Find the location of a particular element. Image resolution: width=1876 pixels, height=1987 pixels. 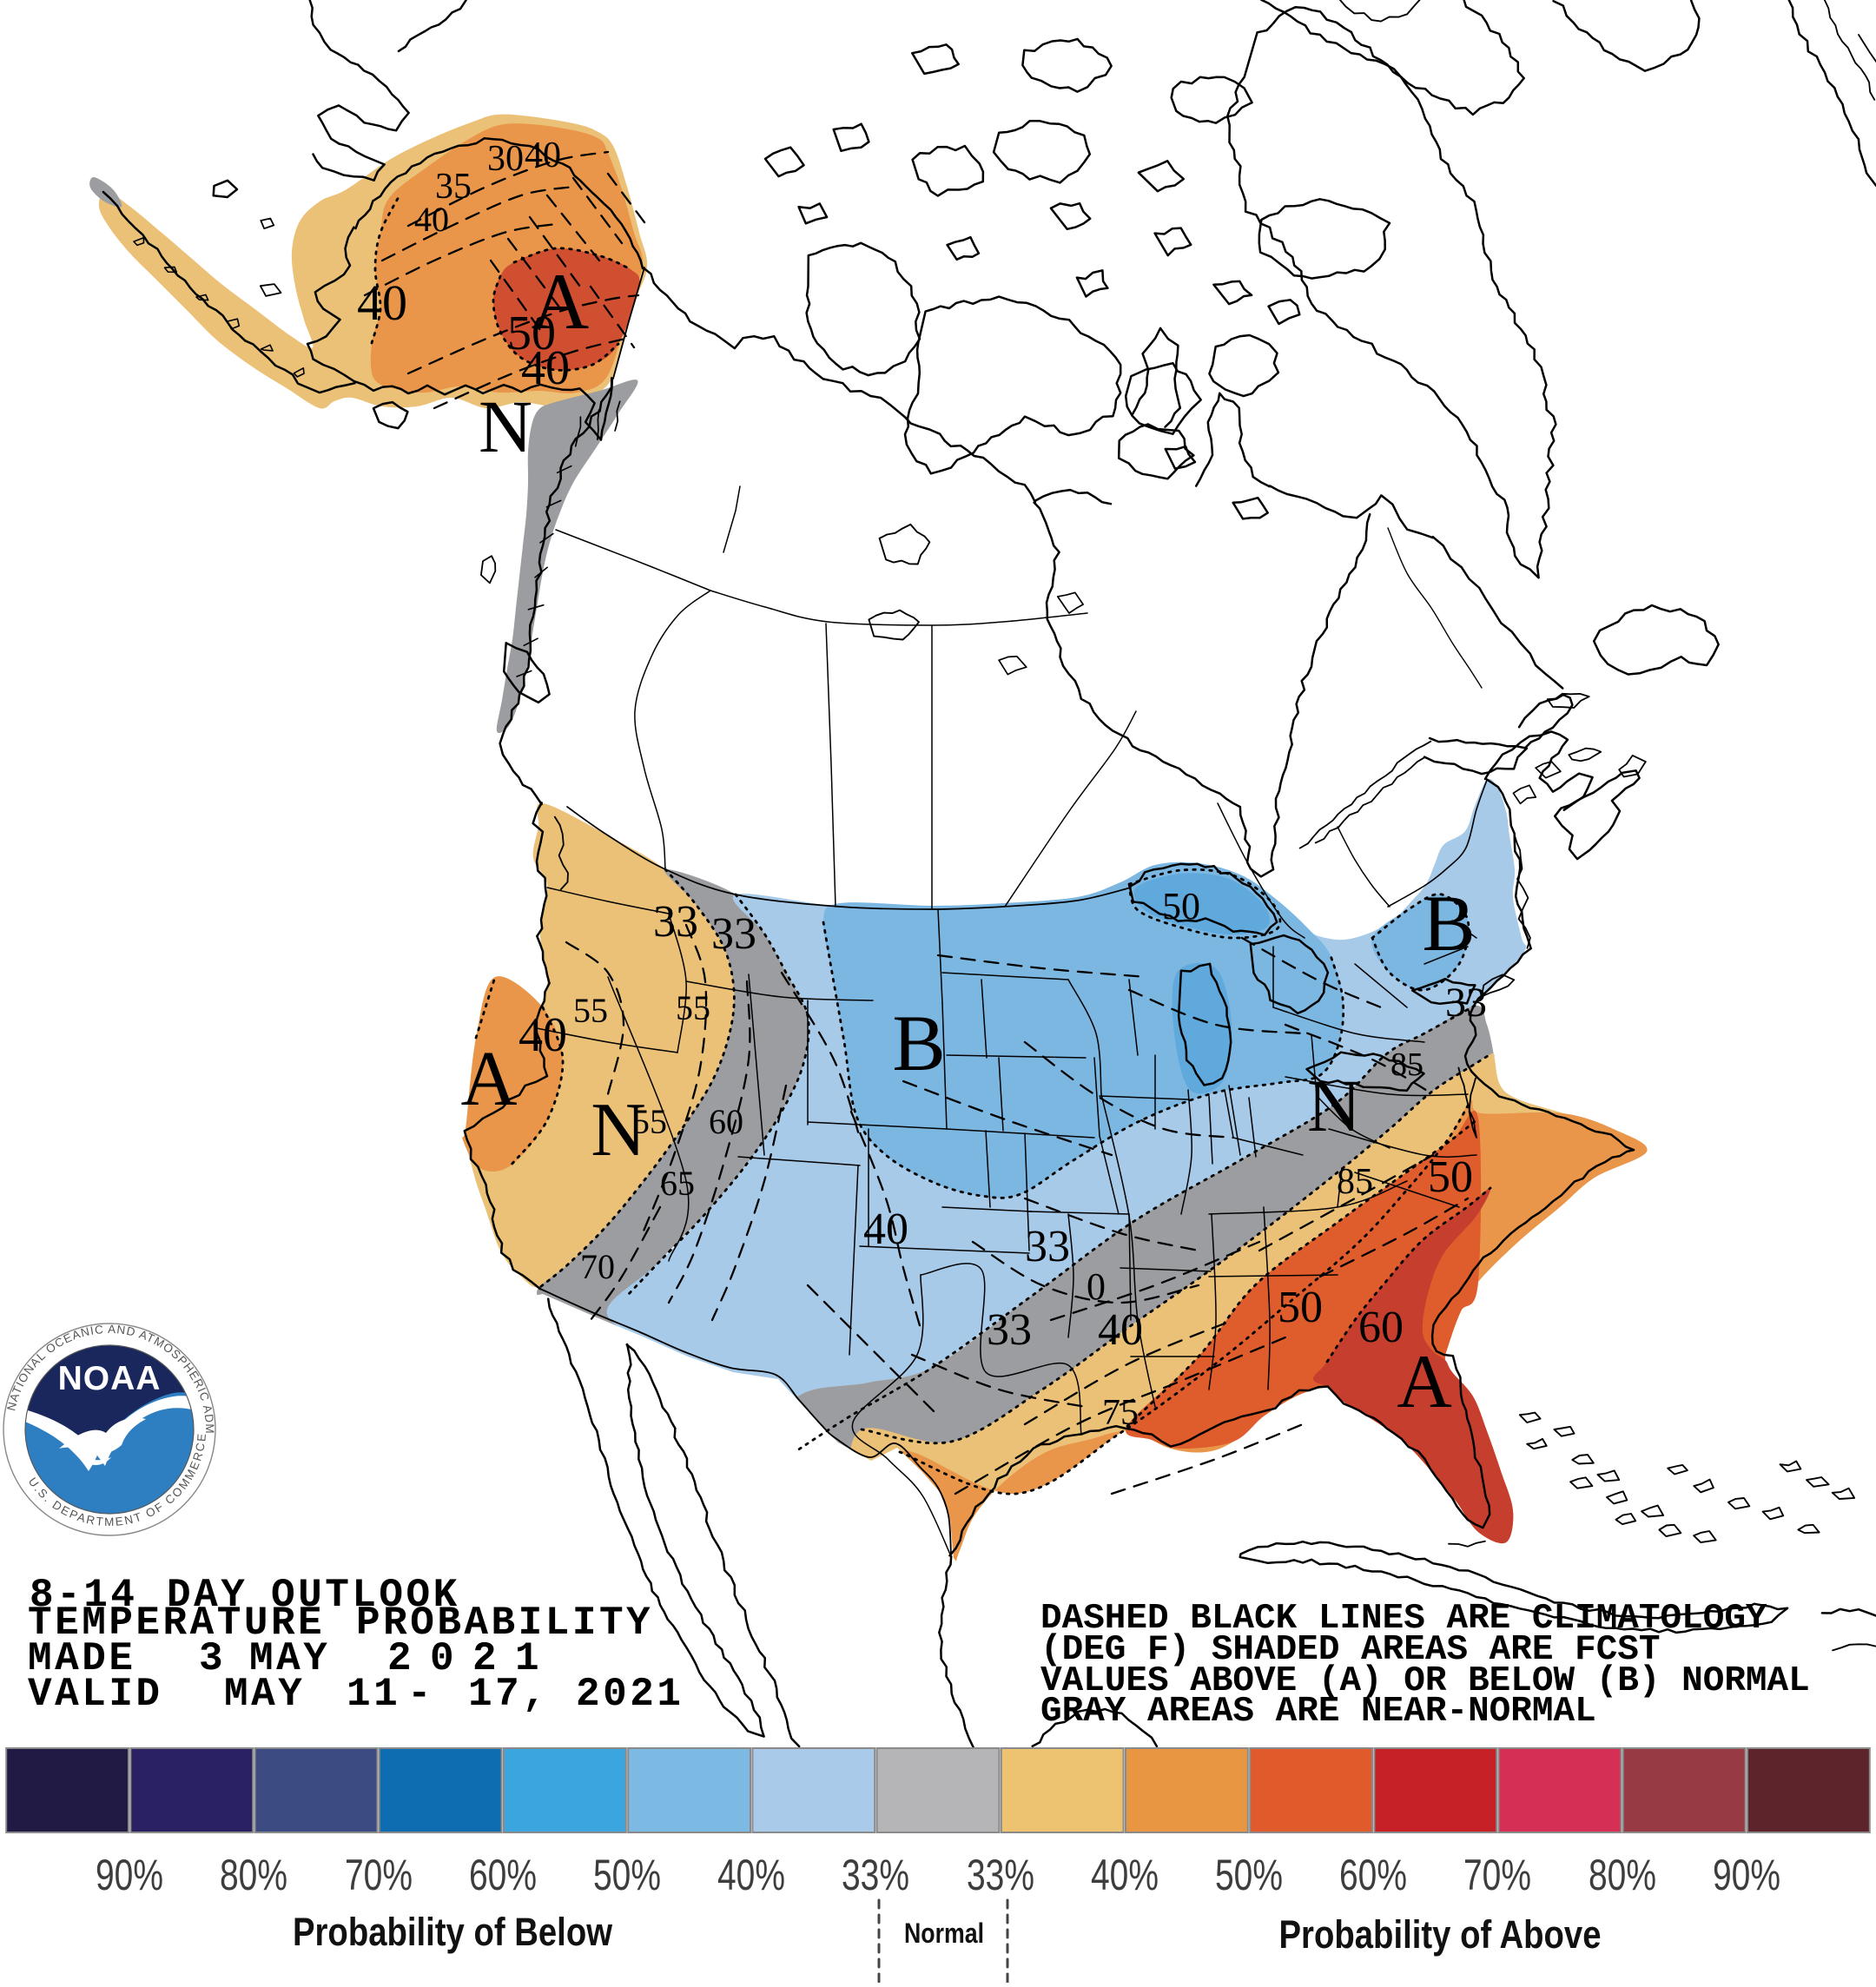

svg-text: Probability of Above is located at coordinates (1440, 1935).